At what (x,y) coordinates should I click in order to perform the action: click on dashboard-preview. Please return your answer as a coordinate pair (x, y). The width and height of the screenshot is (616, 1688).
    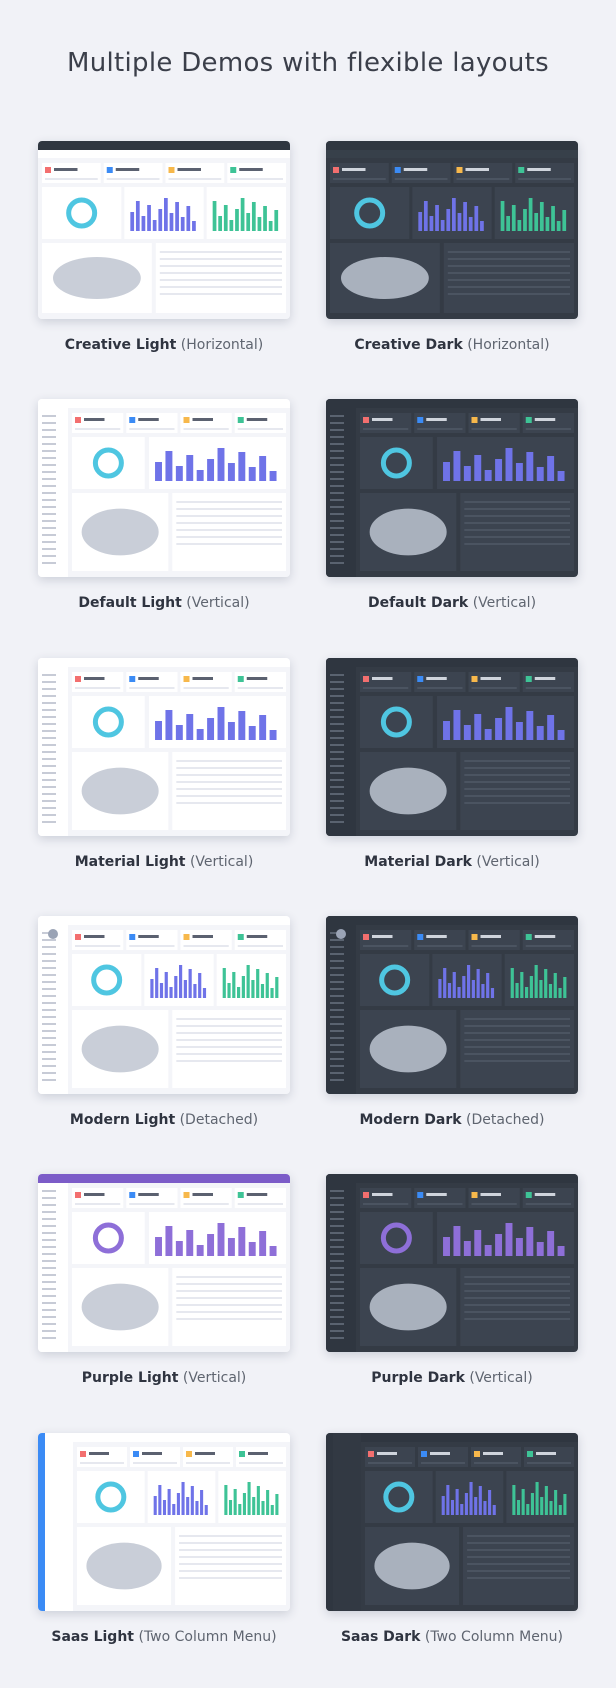
    Looking at the image, I should click on (164, 1521).